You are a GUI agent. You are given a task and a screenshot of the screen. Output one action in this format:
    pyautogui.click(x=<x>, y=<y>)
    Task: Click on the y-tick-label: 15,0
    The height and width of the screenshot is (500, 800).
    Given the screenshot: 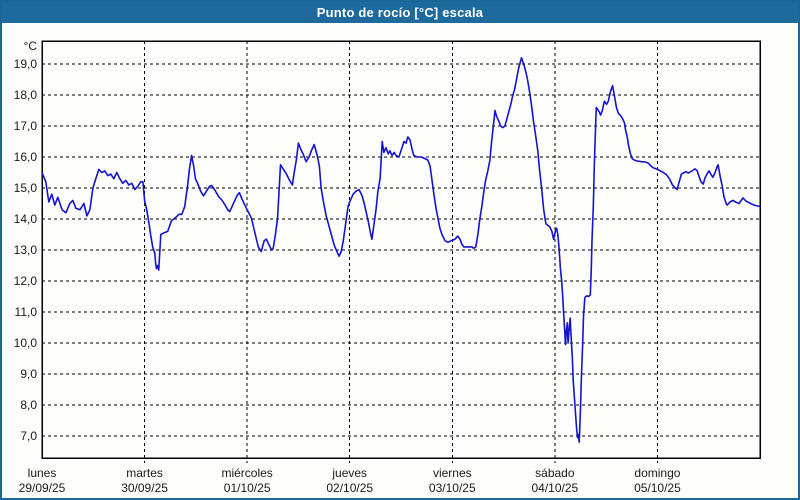 What is the action you would take?
    pyautogui.click(x=26, y=188)
    